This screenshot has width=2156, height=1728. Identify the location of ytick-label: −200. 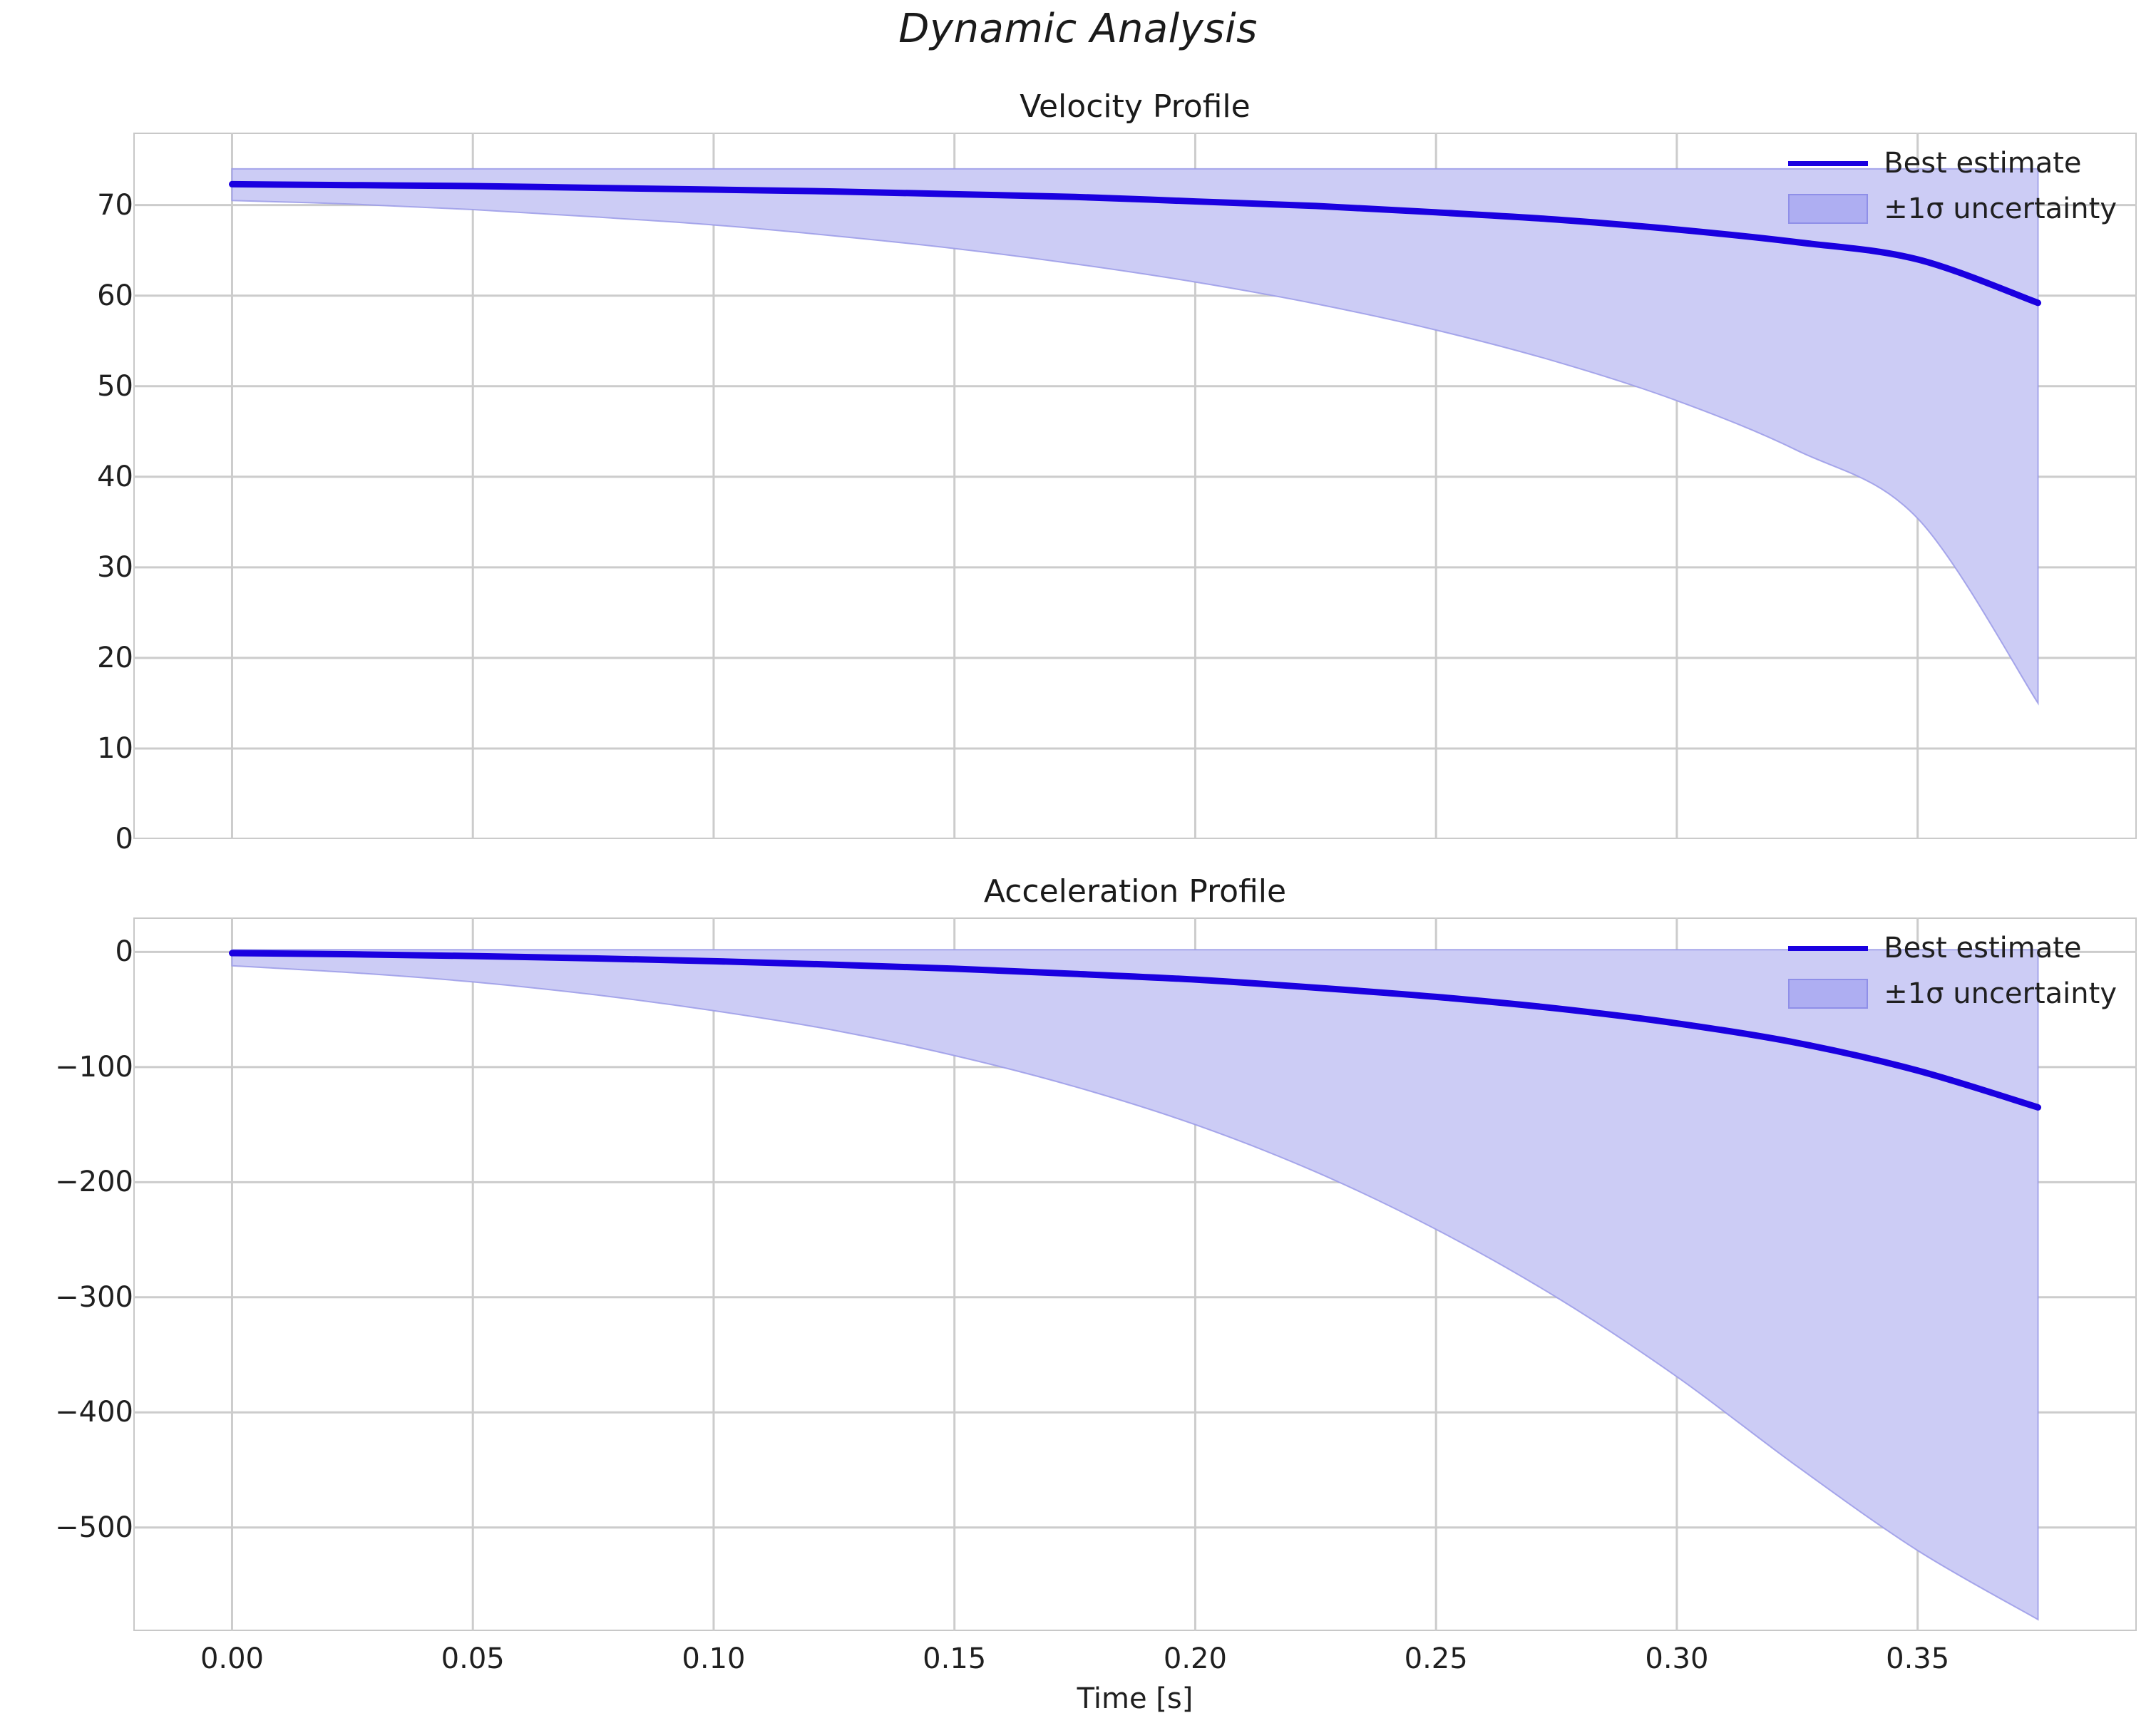
(94, 1182).